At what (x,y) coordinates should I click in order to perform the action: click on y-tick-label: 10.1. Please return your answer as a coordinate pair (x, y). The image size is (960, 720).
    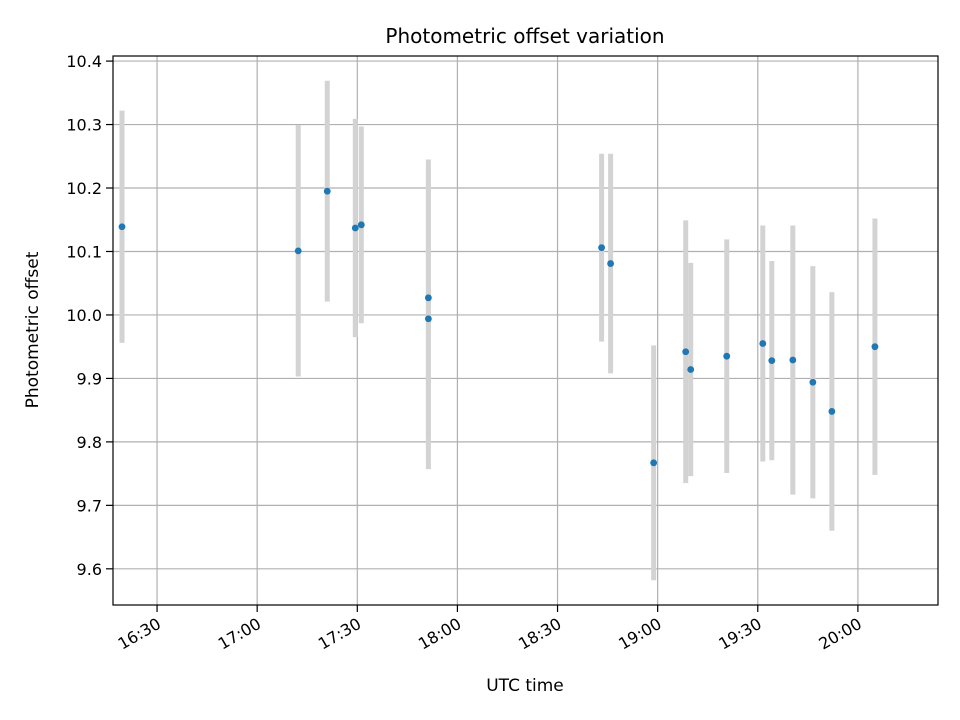
    Looking at the image, I should click on (84, 251).